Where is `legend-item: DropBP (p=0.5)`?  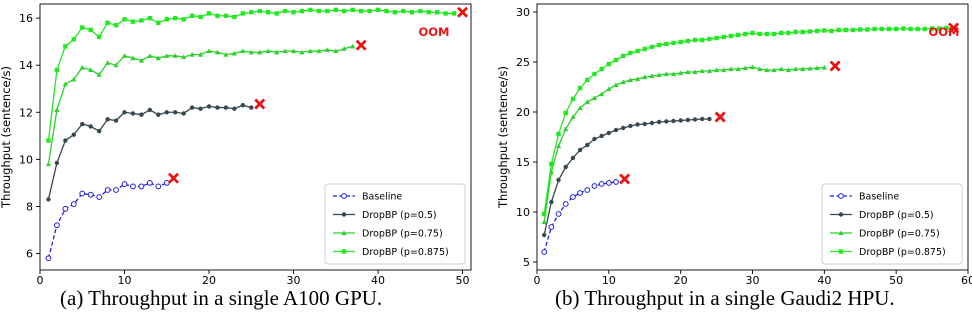 legend-item: DropBP (p=0.5) is located at coordinates (385, 215).